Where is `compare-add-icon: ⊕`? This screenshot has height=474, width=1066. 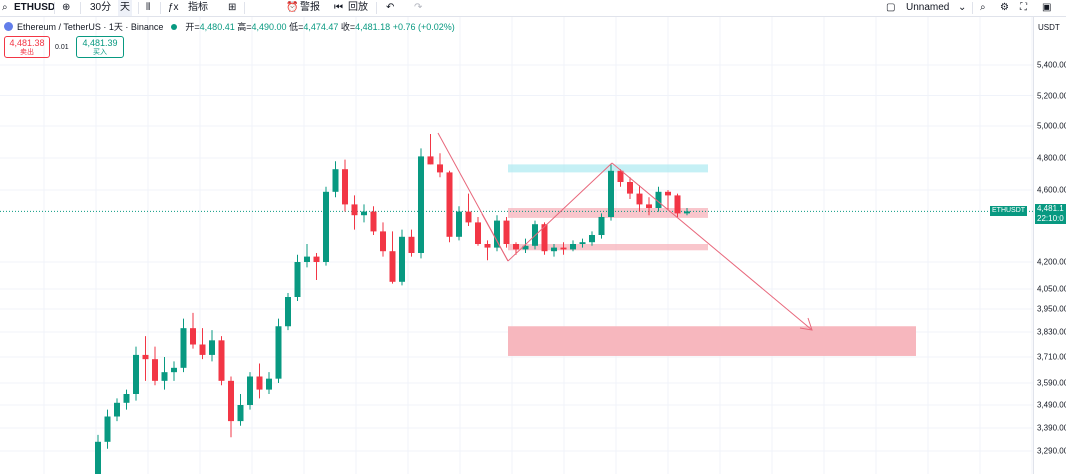
compare-add-icon: ⊕ is located at coordinates (66, 7).